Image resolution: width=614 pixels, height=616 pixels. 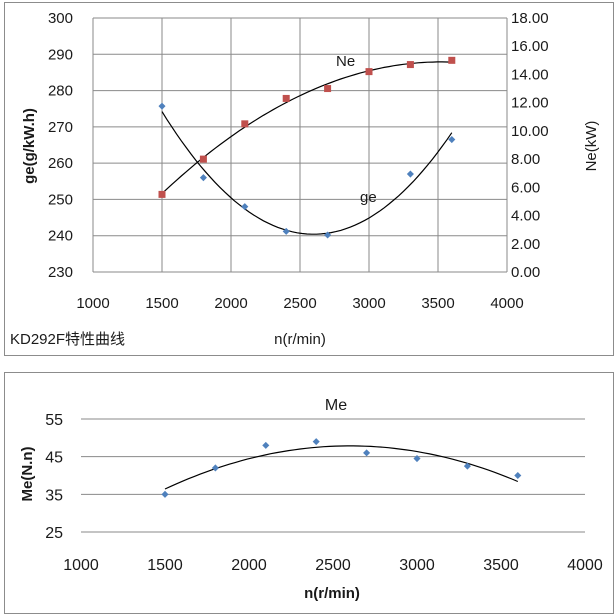 What do you see at coordinates (345, 61) in the screenshot?
I see `series-label-ne: Ne` at bounding box center [345, 61].